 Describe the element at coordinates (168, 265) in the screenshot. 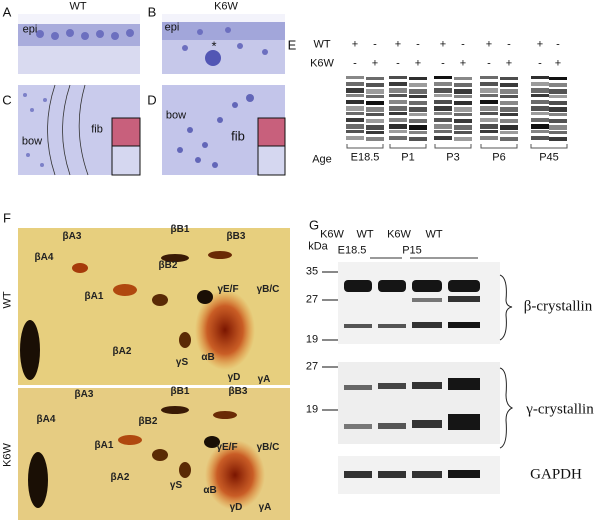

I see `spot-label: βB2` at that location.